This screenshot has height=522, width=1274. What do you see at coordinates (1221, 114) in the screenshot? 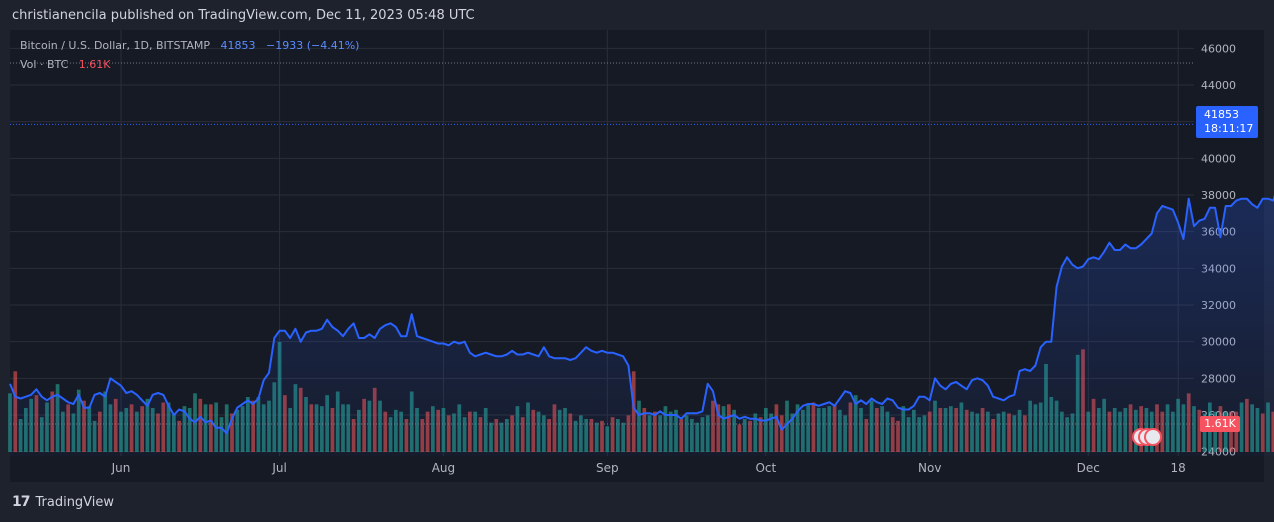
I see `price-tag-value: 41853` at bounding box center [1221, 114].